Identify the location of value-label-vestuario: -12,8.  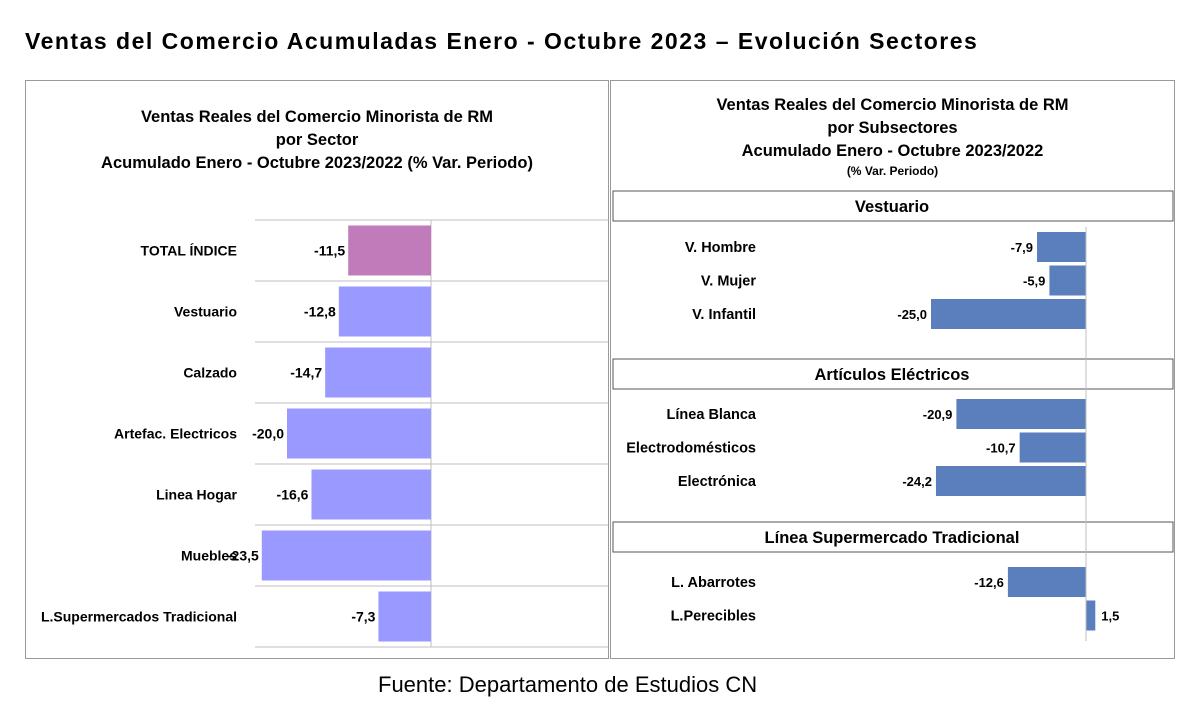
(320, 312).